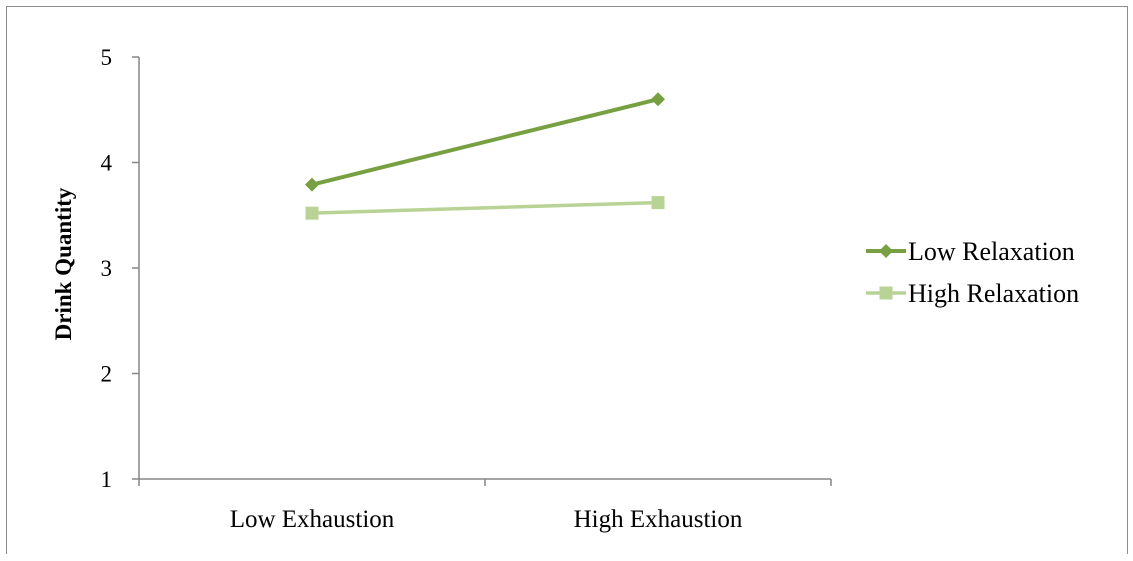 This screenshot has width=1133, height=561. Describe the element at coordinates (993, 293) in the screenshot. I see `legend-label: High Relaxation` at that location.